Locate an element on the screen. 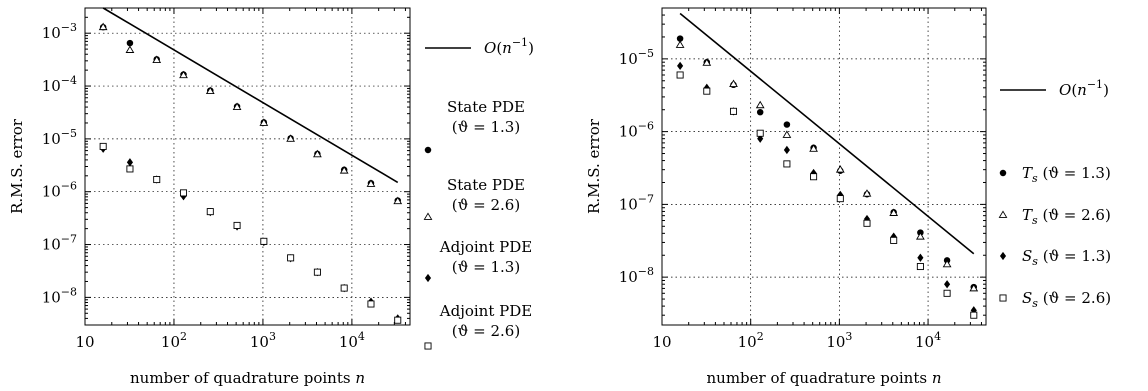  reference-line is located at coordinates (250, 95).